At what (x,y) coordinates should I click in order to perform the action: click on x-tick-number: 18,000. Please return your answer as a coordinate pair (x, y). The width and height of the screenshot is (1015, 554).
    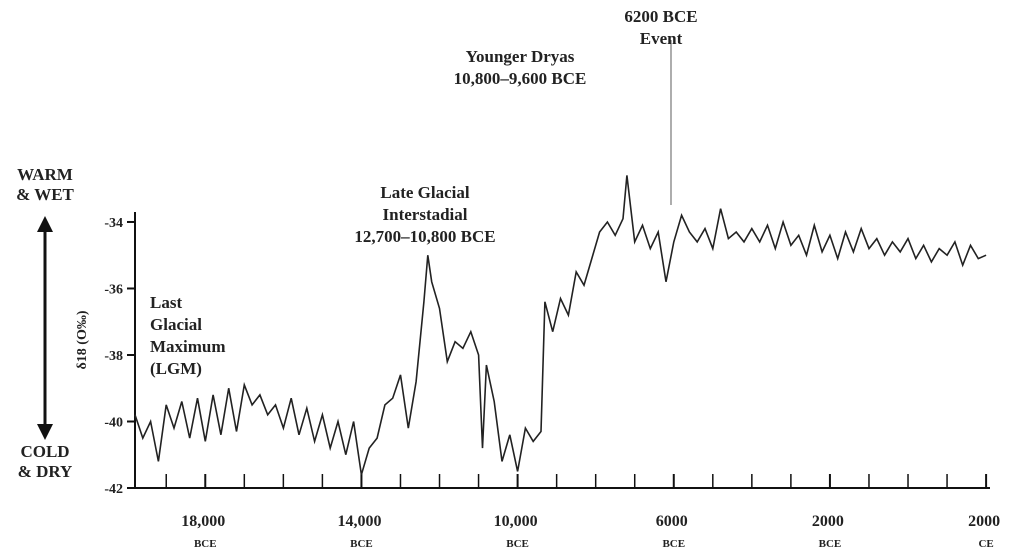
    Looking at the image, I should click on (205, 521).